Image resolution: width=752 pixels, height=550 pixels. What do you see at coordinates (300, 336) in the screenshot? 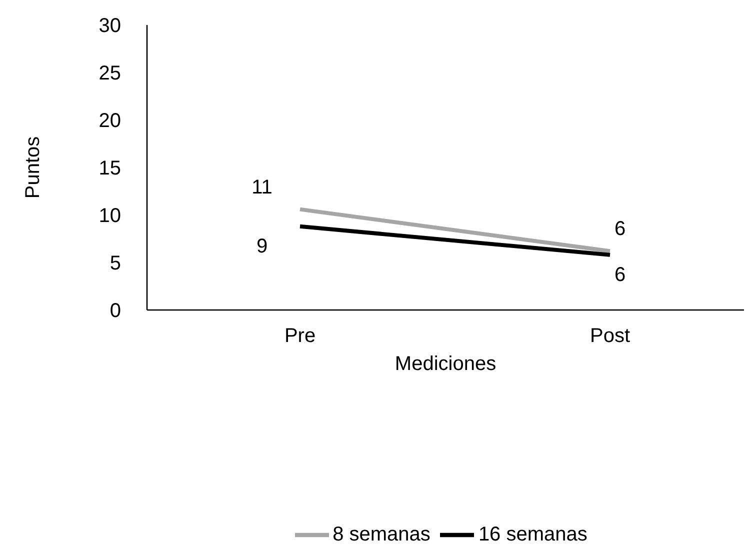
I see `x-tick-label: Pre` at bounding box center [300, 336].